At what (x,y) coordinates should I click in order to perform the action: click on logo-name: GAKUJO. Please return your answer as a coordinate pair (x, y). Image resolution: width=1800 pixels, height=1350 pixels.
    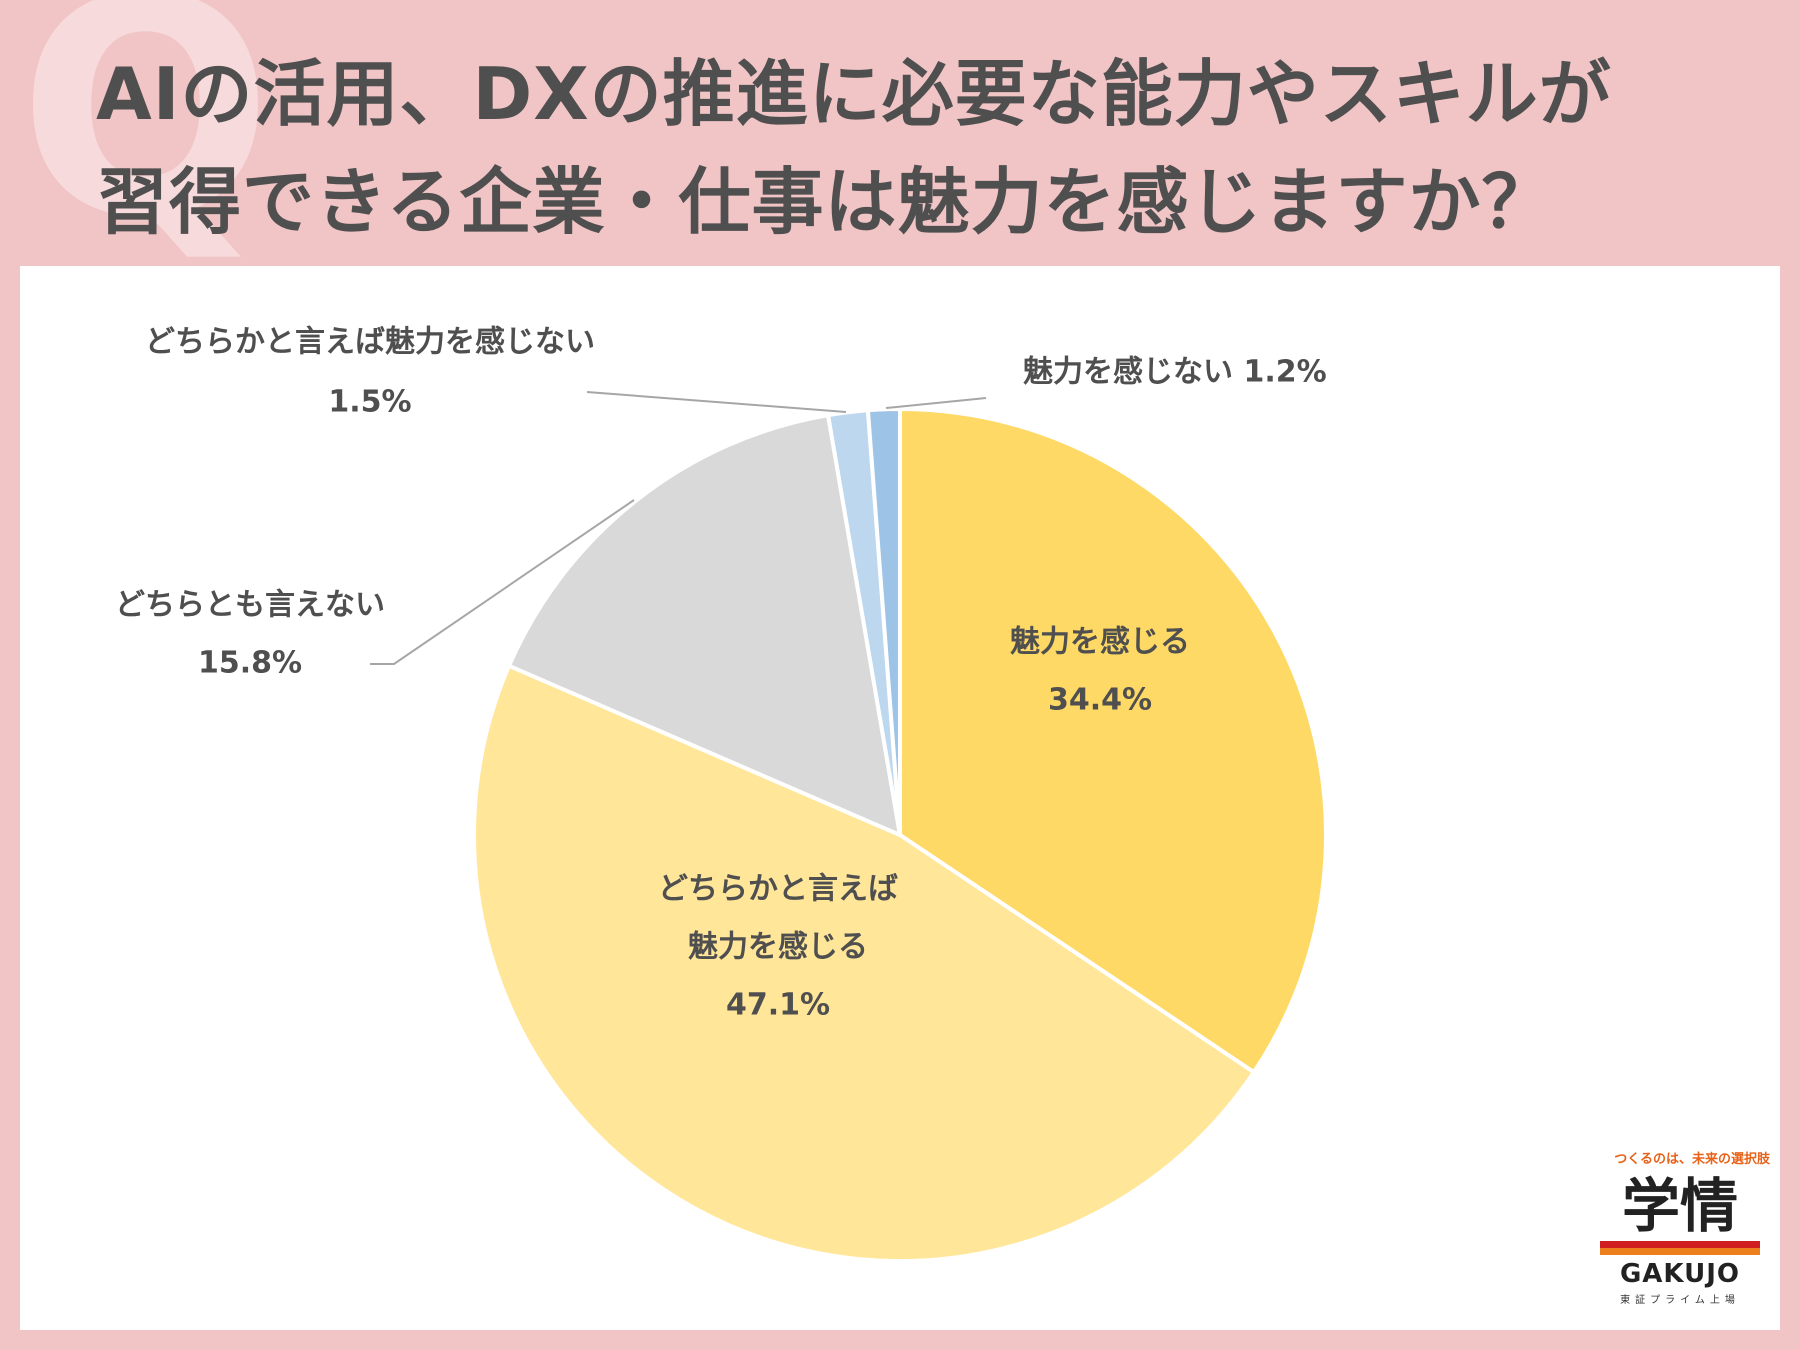
    Looking at the image, I should click on (1680, 1274).